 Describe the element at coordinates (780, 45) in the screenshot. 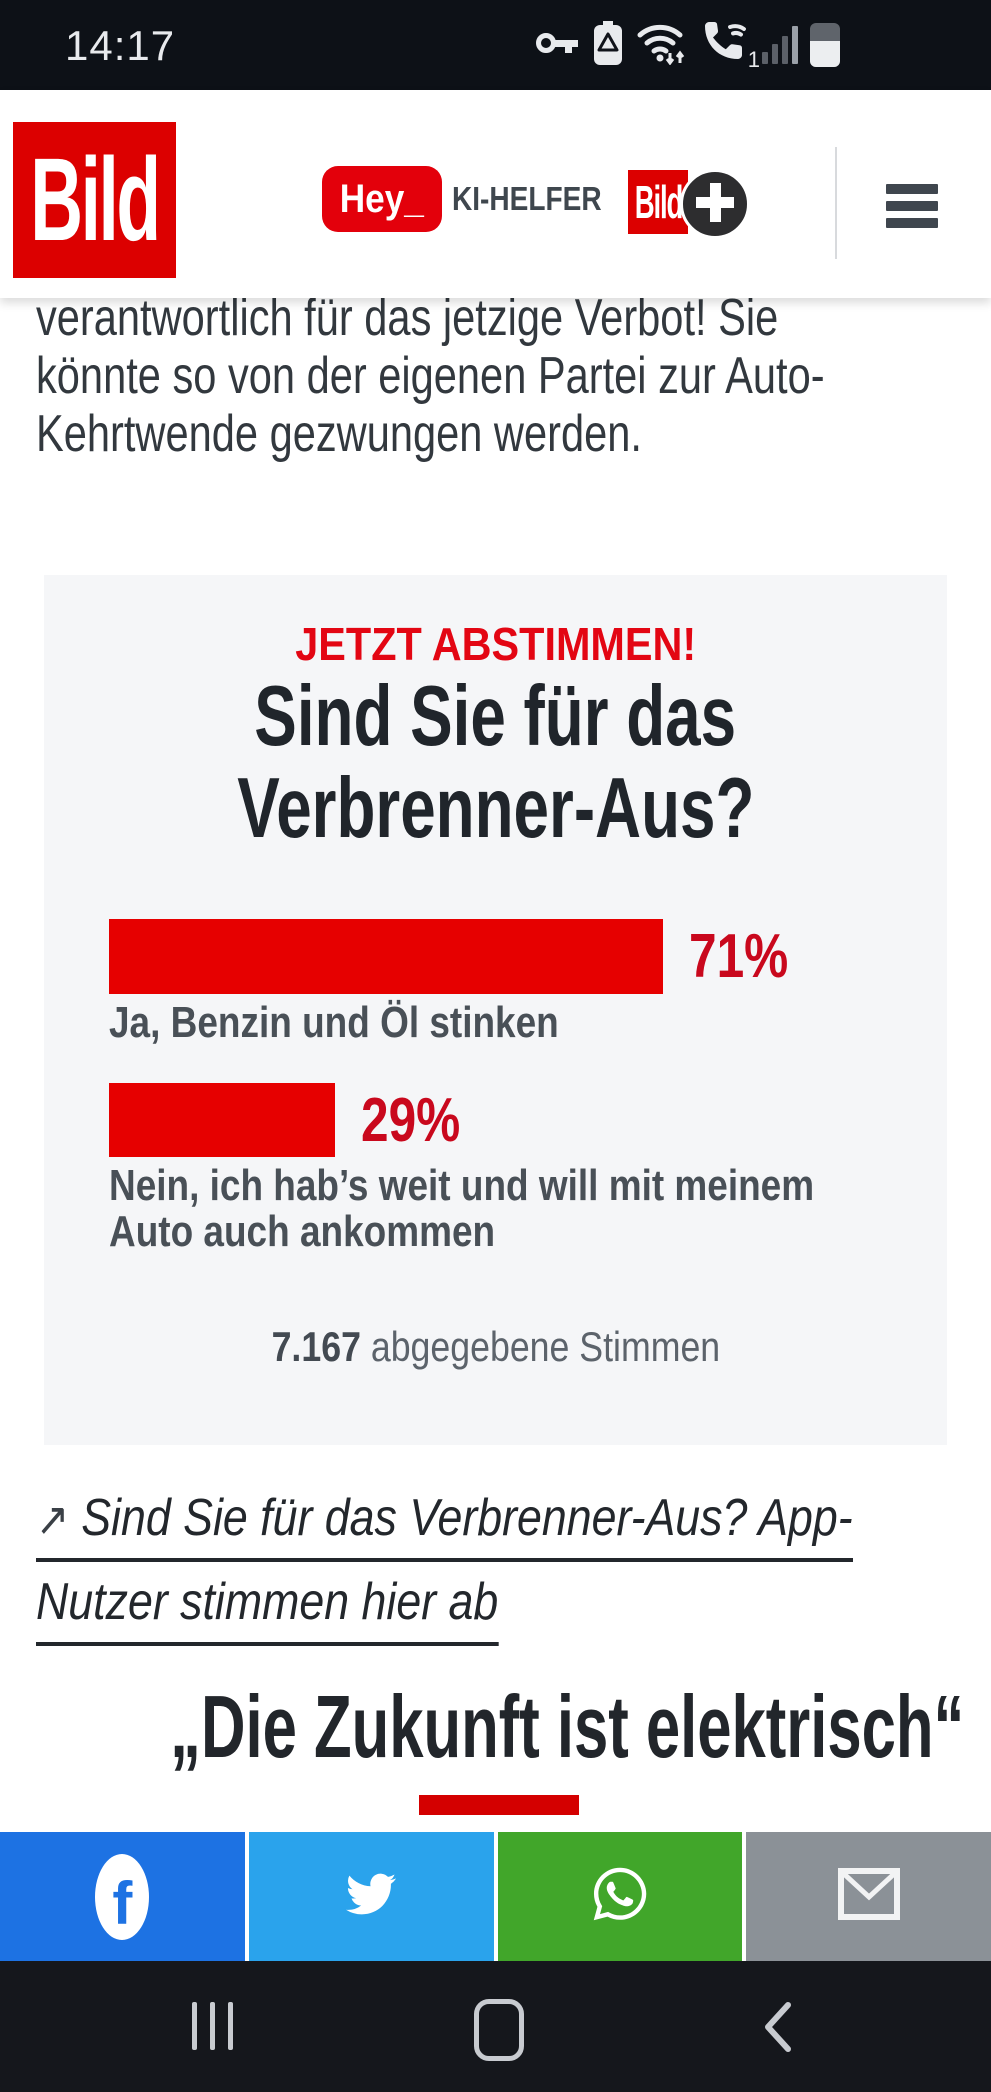

I see `signal-strength-icon` at that location.